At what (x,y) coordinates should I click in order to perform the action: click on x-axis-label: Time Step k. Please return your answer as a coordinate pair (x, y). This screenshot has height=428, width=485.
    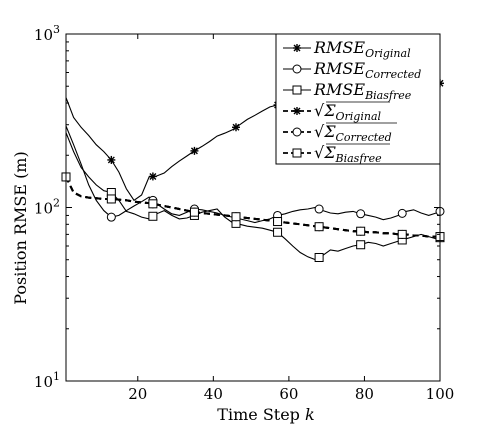
    Looking at the image, I should click on (265, 414).